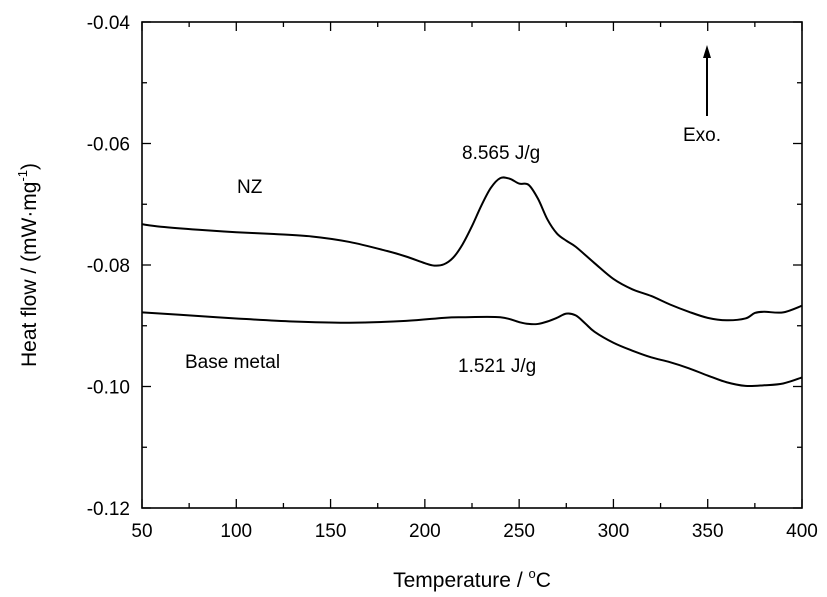  What do you see at coordinates (236, 531) in the screenshot?
I see `x-tick-label: 100` at bounding box center [236, 531].